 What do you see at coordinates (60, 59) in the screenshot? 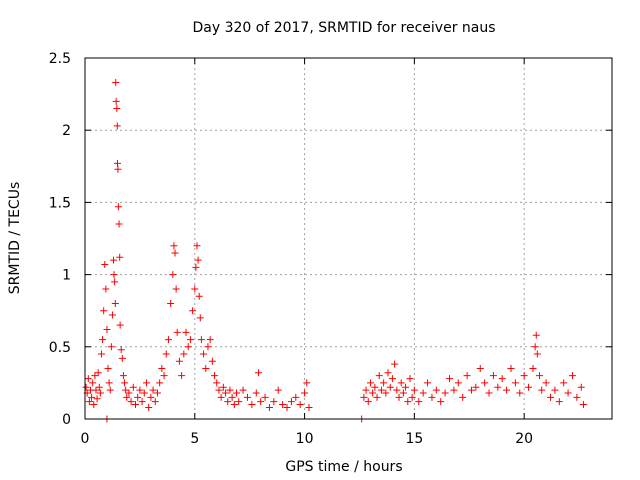
I see `y-tick-label: 2.5` at bounding box center [60, 59].